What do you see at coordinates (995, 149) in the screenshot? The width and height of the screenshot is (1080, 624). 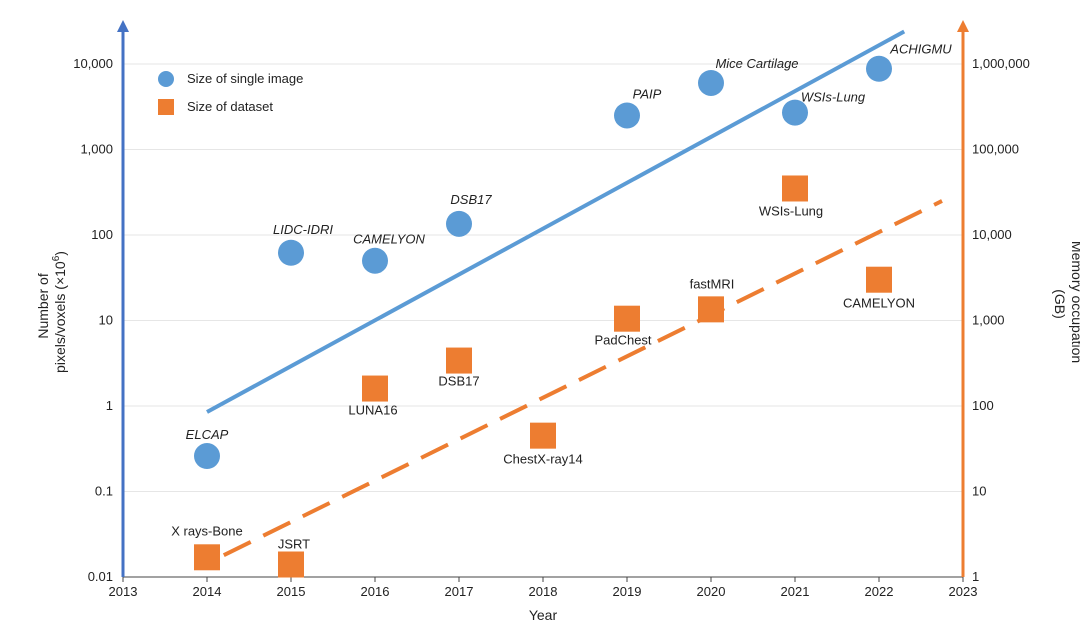 I see `right-tick-label: 100,000` at bounding box center [995, 149].